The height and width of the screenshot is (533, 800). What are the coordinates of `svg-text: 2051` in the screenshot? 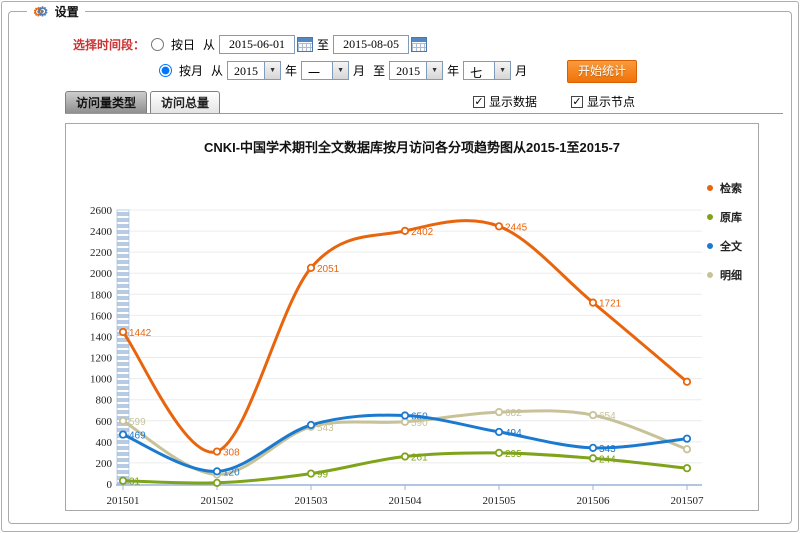 It's located at (328, 269).